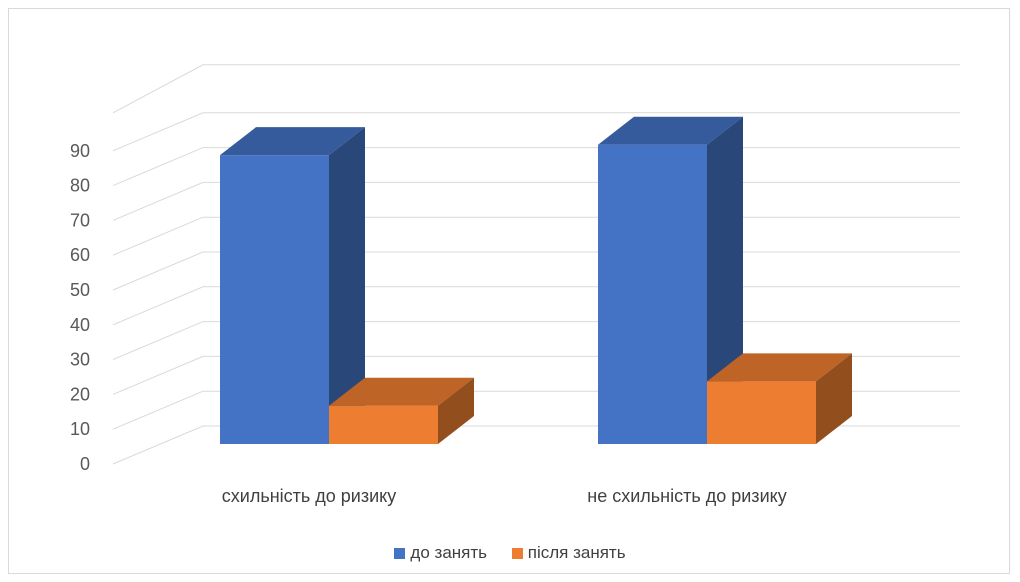 The image size is (1020, 582). I want to click on legend-label-series-2: після занять, so click(576, 552).